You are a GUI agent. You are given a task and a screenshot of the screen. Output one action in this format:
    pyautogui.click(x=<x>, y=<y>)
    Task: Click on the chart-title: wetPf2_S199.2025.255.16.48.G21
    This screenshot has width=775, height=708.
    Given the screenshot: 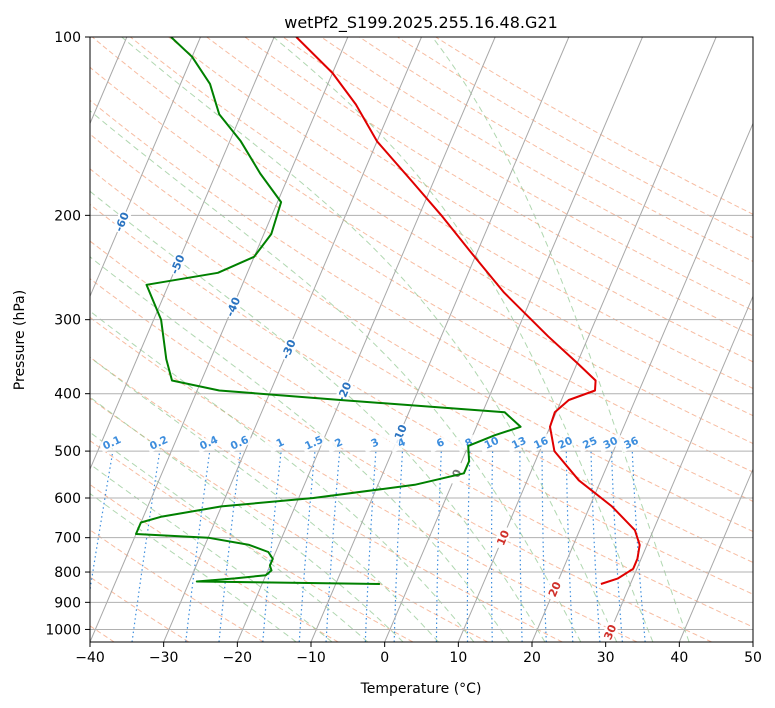 What is the action you would take?
    pyautogui.click(x=421, y=23)
    